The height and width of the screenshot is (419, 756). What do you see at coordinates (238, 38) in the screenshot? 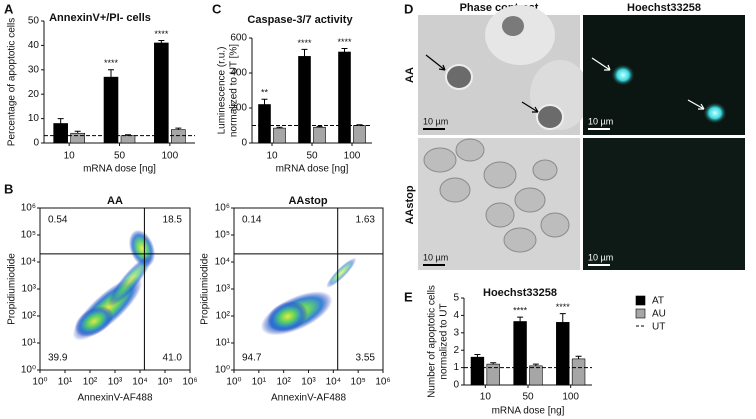
I see `y-tick-label: 600` at bounding box center [238, 38].